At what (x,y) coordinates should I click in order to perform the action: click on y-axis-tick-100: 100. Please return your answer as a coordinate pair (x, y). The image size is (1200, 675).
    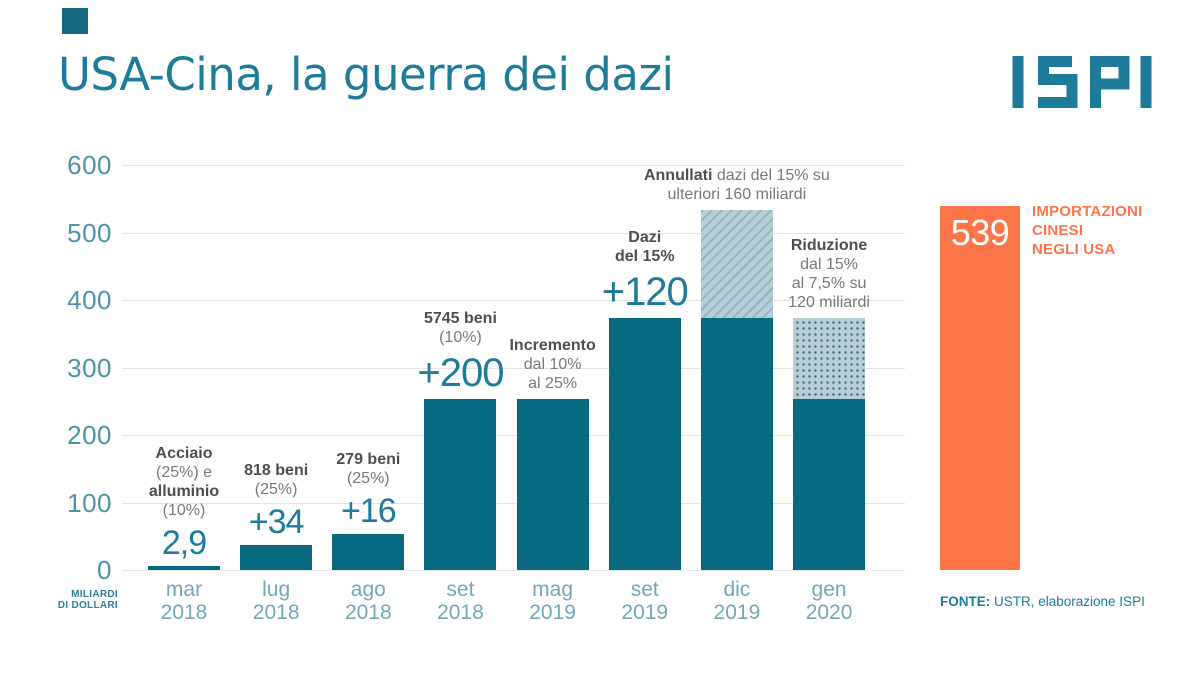
    Looking at the image, I should click on (89, 502).